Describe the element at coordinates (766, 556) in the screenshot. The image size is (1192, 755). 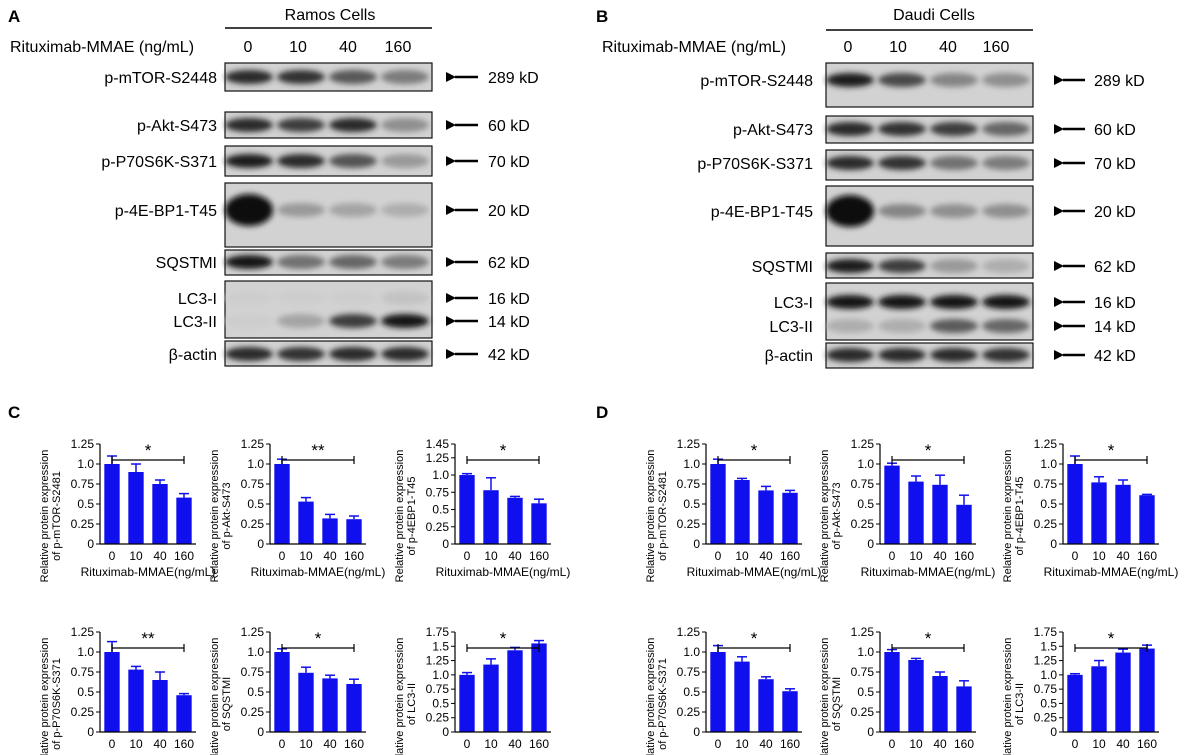
I see `x-tick-label: 40` at that location.